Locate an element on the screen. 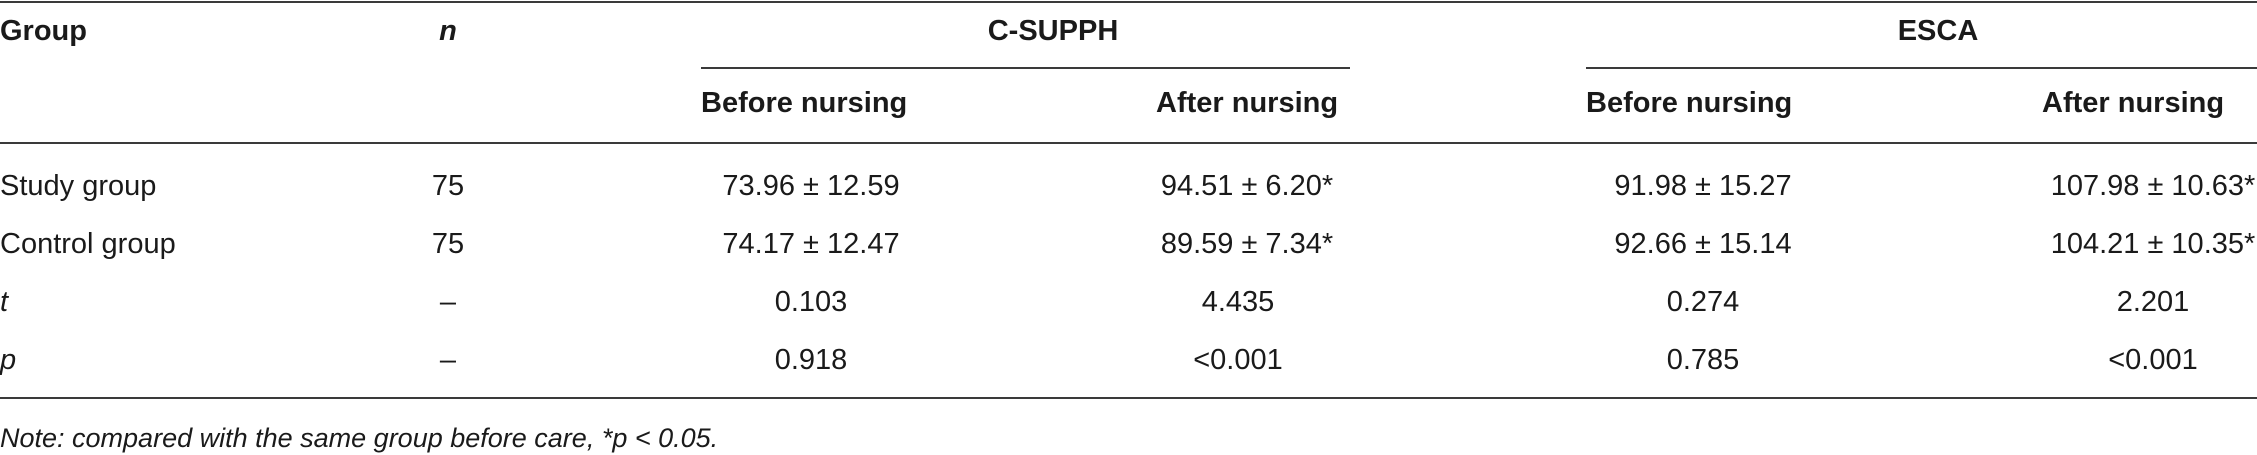 The width and height of the screenshot is (2257, 455). row-study-group-csupph-before: 73.96 ± 12.59 is located at coordinates (811, 186).